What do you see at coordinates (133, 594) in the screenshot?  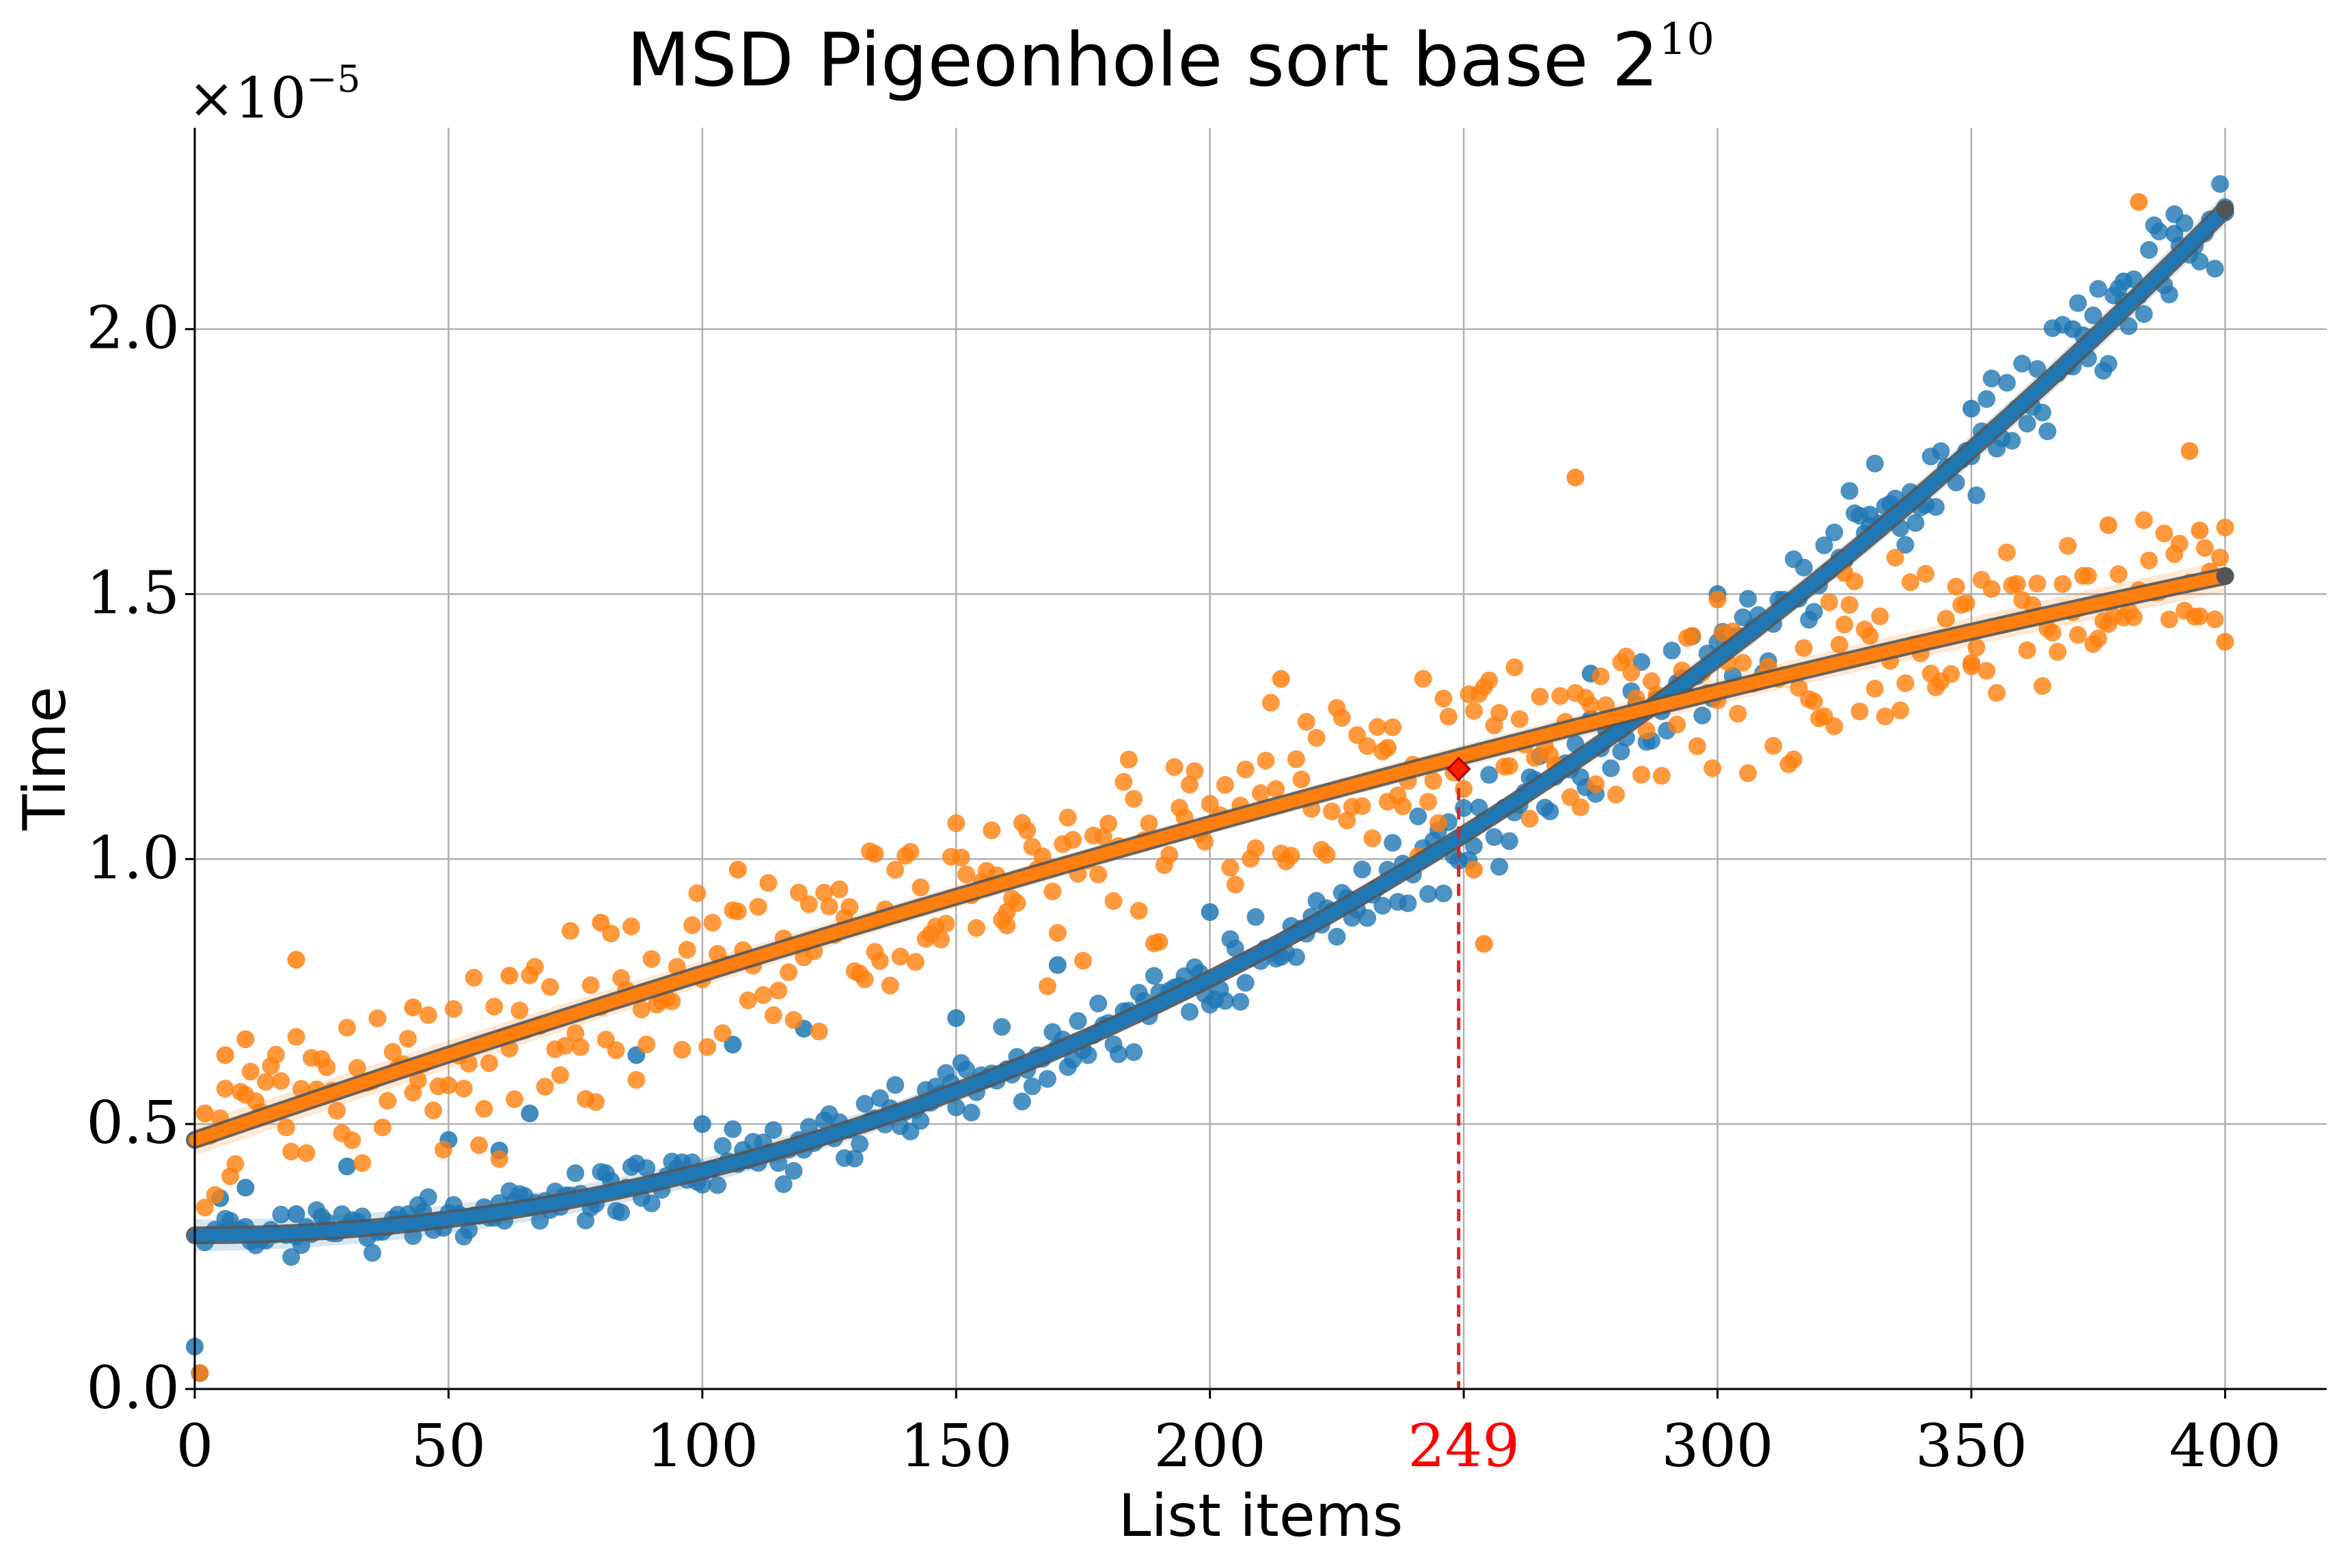 I see `y-tick-label: 1.5` at bounding box center [133, 594].